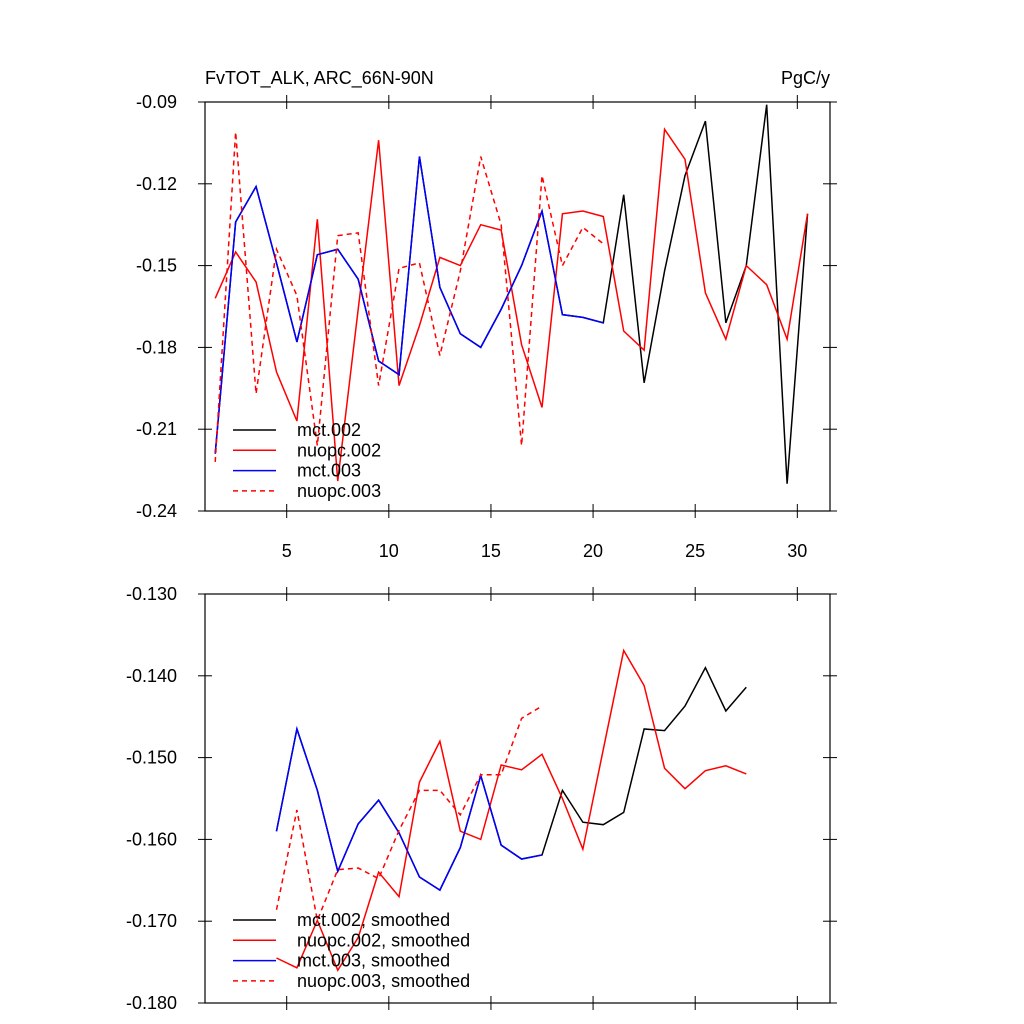  What do you see at coordinates (156, 511) in the screenshot?
I see `y-tick-label: -0.24` at bounding box center [156, 511].